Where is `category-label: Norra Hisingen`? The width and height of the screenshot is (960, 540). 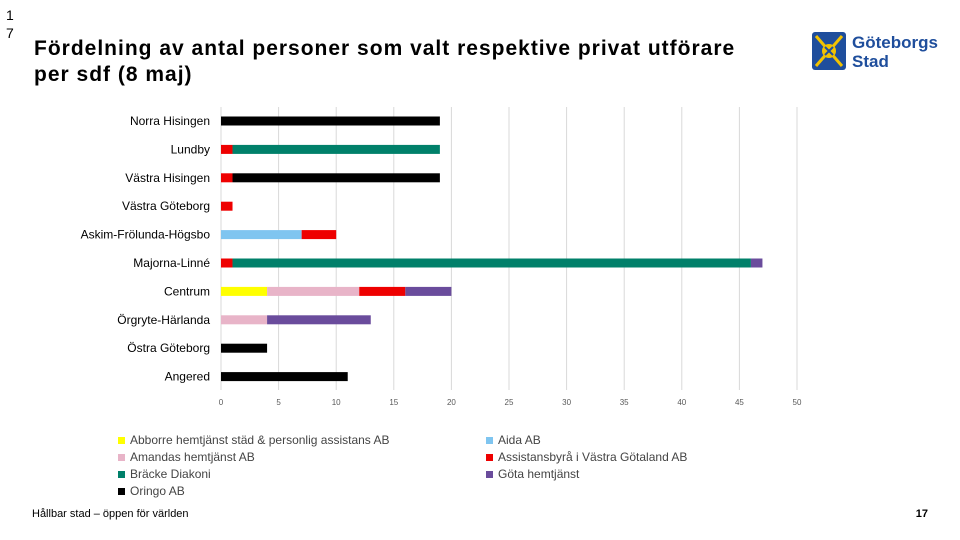
category-label: Norra Hisingen is located at coordinates (170, 121).